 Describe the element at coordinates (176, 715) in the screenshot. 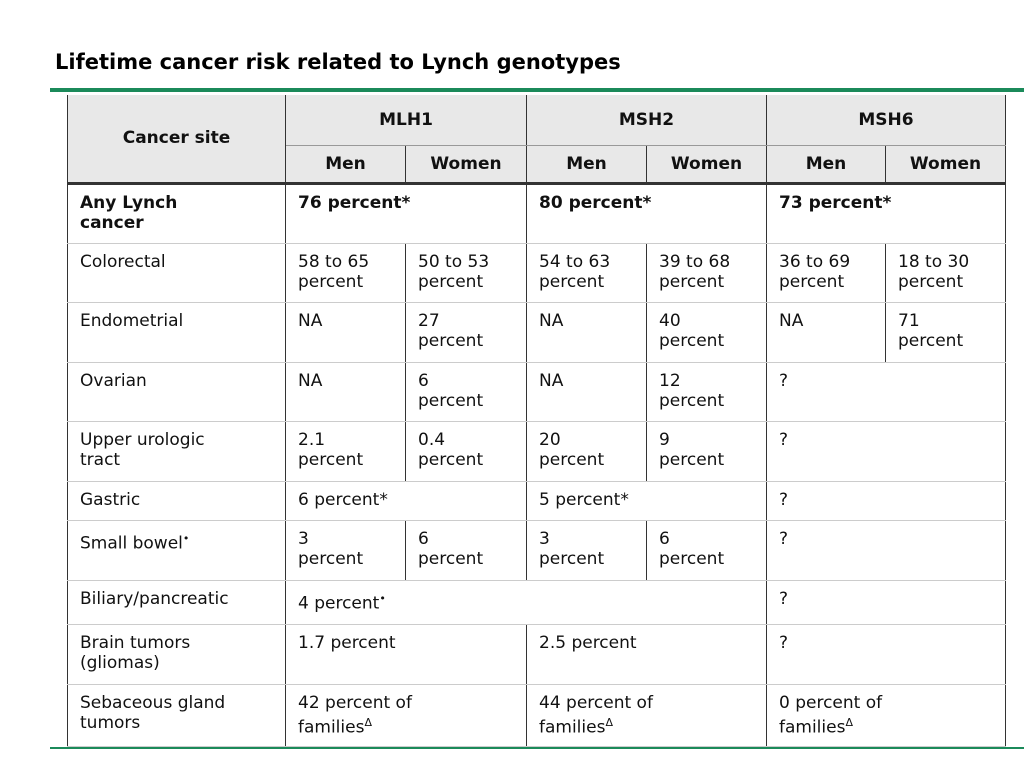

I see `site-cell: Sebaceous gland tumors` at that location.